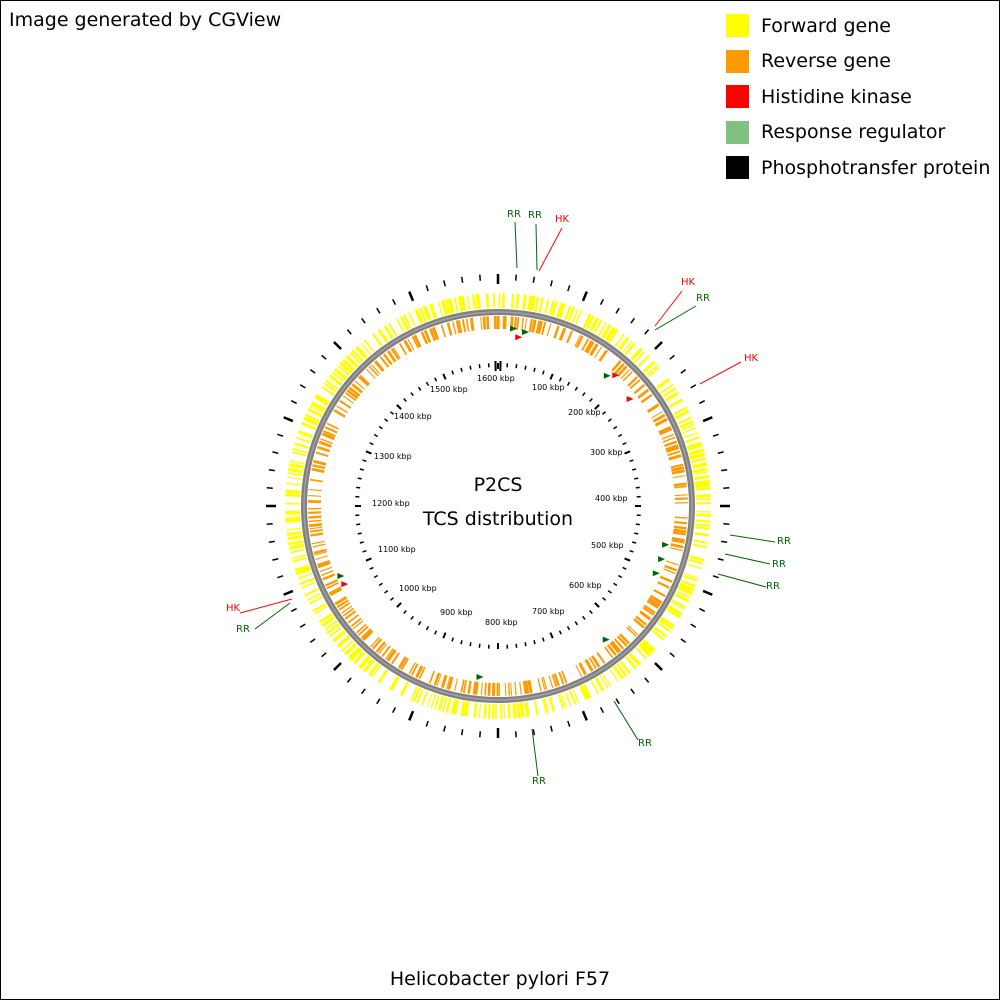 The image size is (1000, 1000). I want to click on legend-item-phosphotransfer-protein: Phosphotransfer protein, so click(858, 168).